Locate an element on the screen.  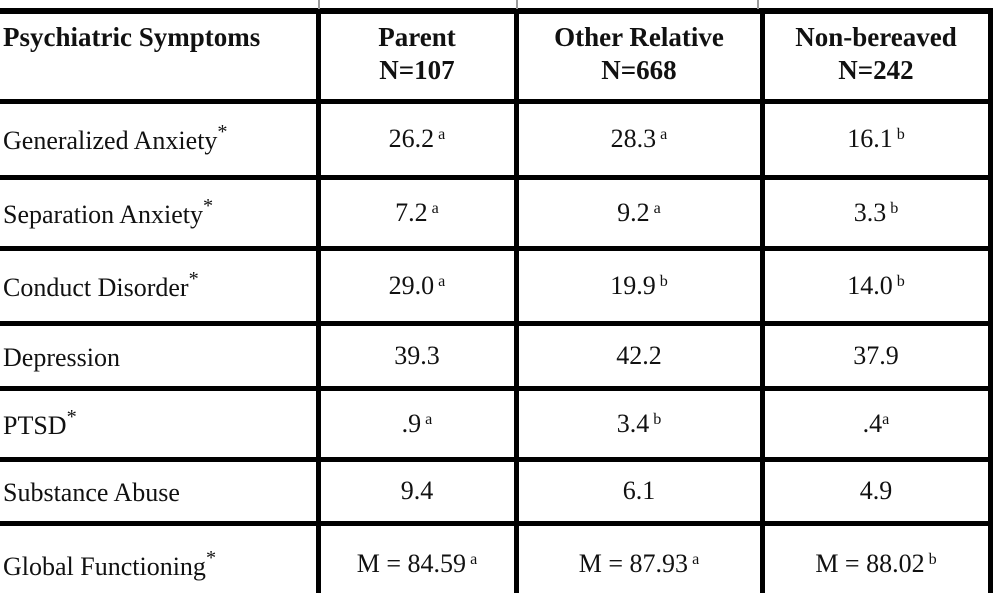
cell-value: 7.2 a is located at coordinates (417, 212).